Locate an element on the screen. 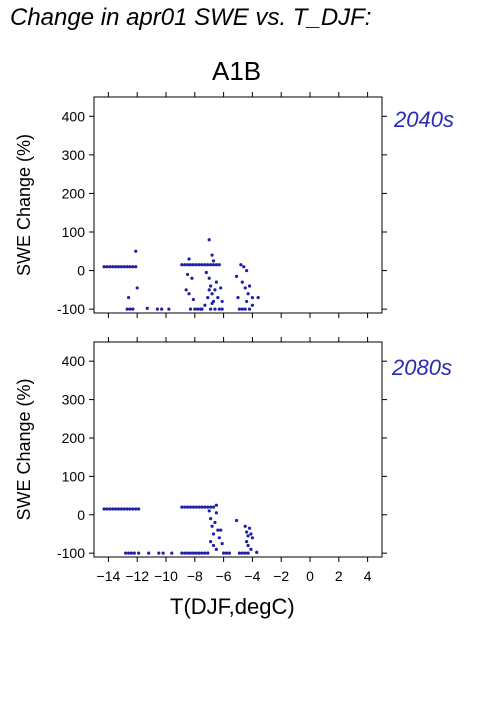  x-tick-label-2080s: −10 is located at coordinates (166, 576).